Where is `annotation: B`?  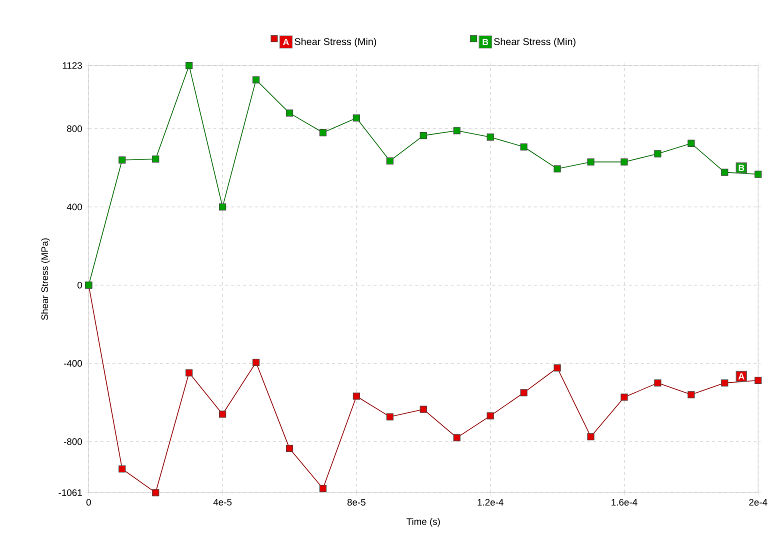 annotation: B is located at coordinates (741, 167).